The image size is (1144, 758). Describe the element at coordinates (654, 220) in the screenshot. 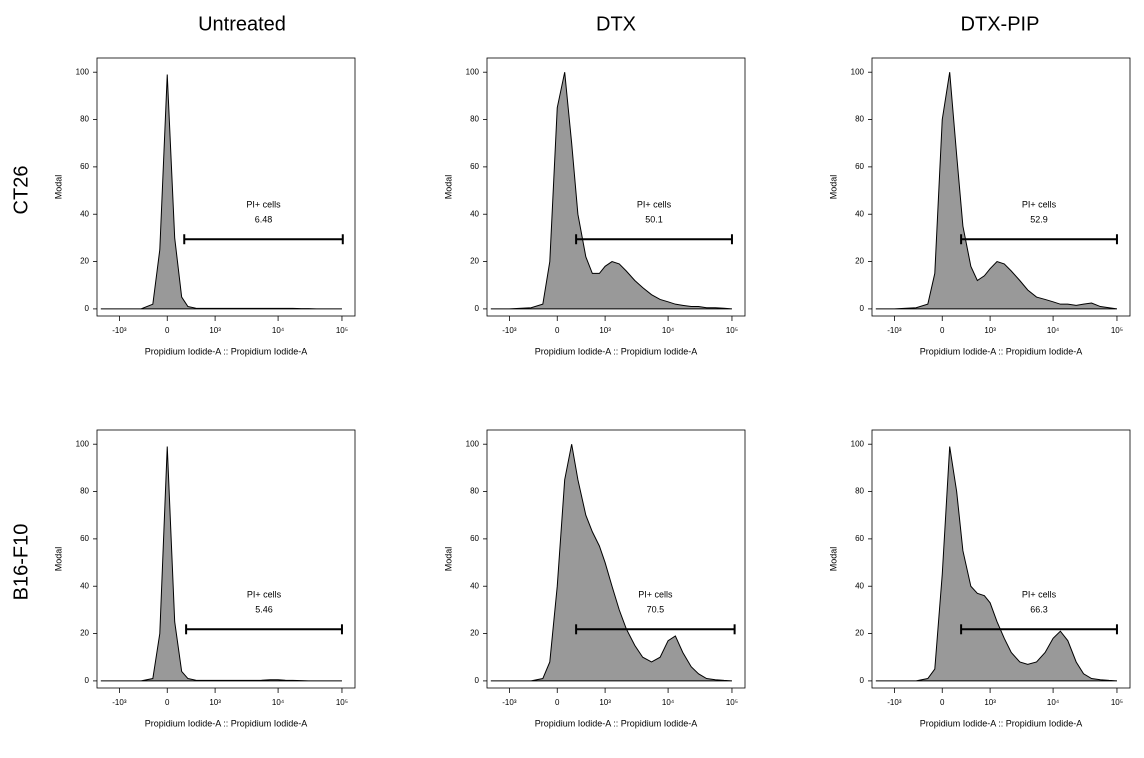

I see `gate-value: 50.1` at that location.